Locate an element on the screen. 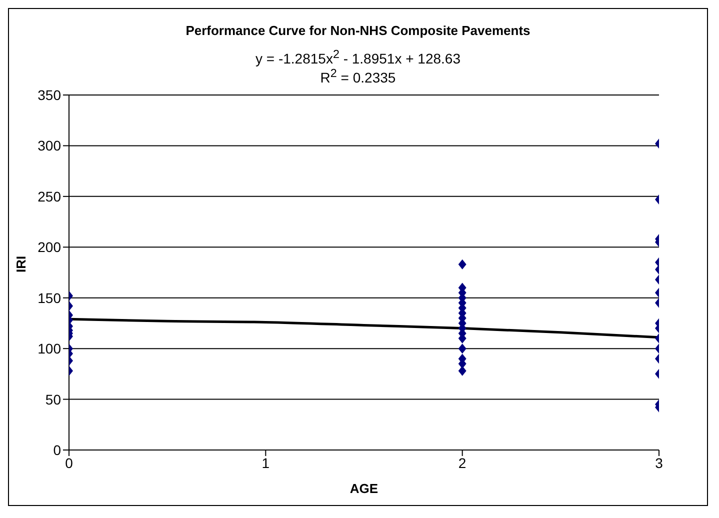  y-tick-label: 250 is located at coordinates (50, 196).